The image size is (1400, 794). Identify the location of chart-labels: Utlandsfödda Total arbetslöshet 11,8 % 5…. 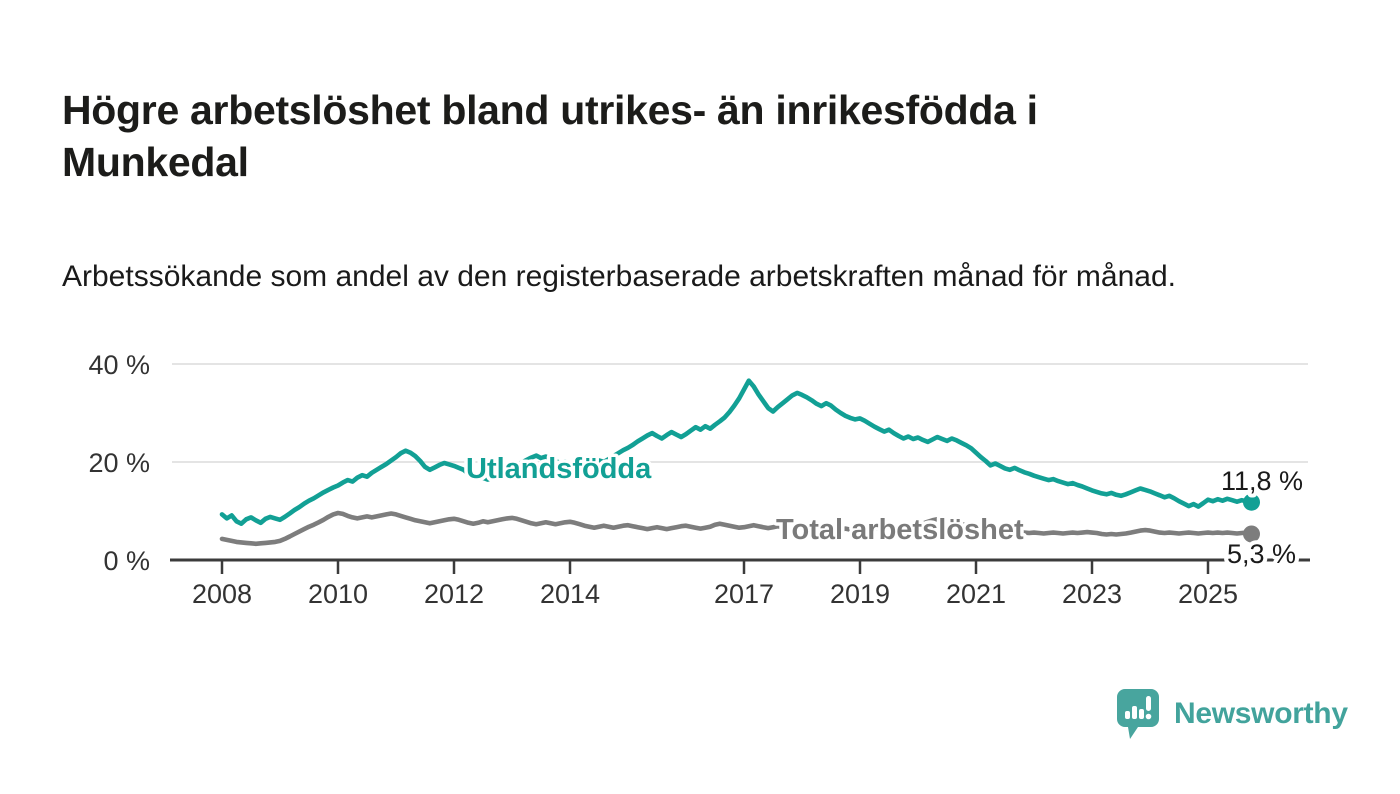
(885, 512).